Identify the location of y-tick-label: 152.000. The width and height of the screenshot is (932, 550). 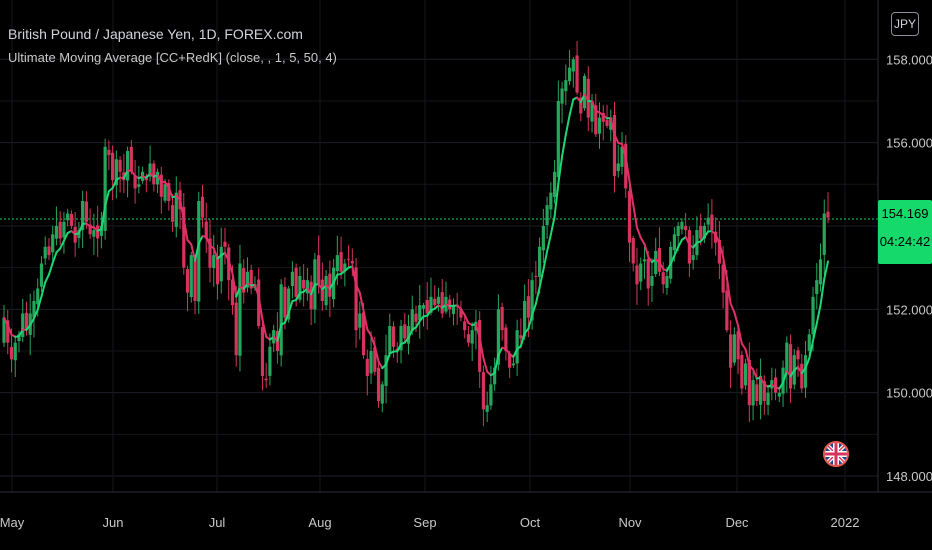
(909, 309).